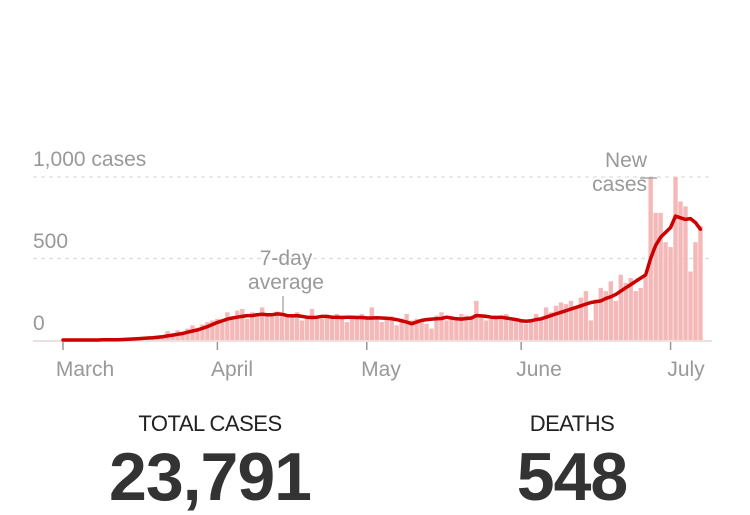 This screenshot has height=515, width=750. What do you see at coordinates (39, 323) in the screenshot?
I see `y-label-0: 0` at bounding box center [39, 323].